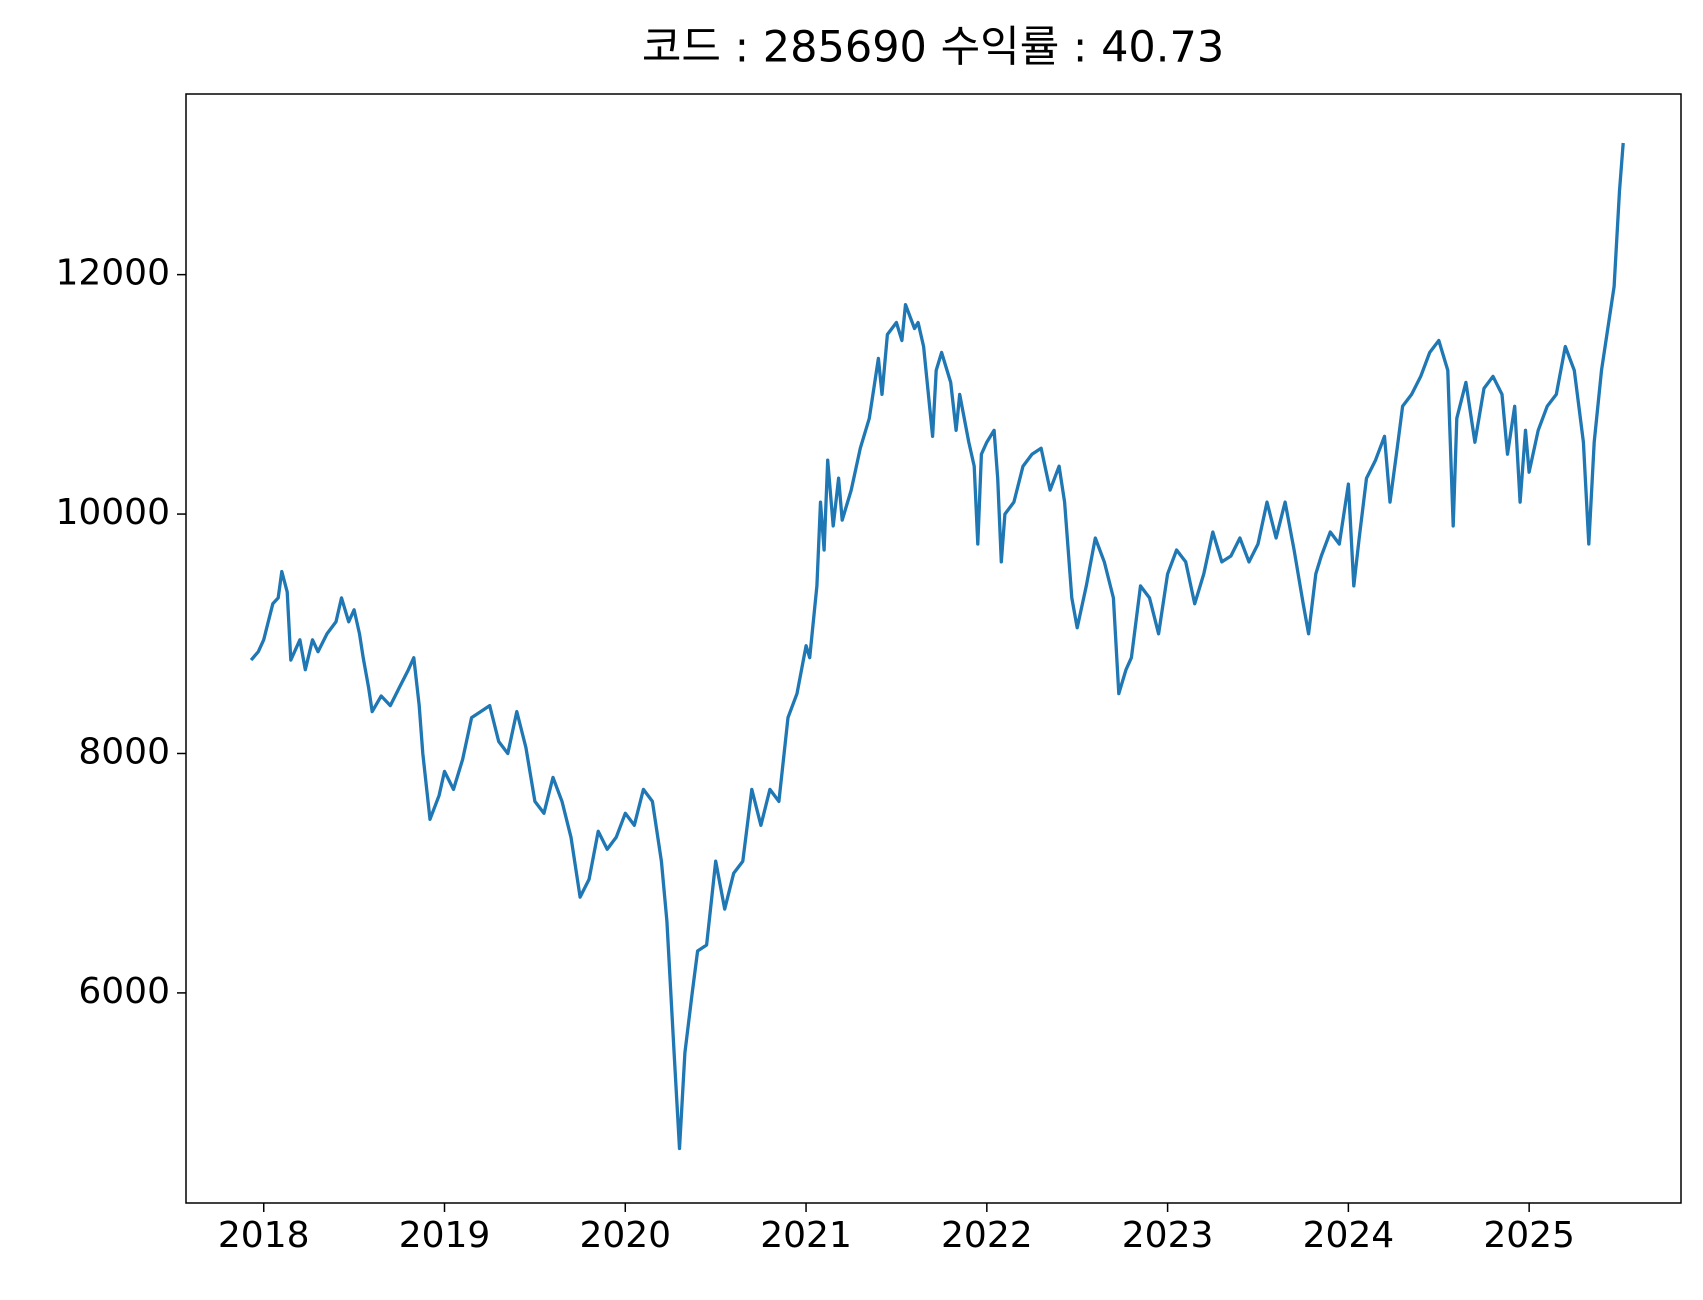 The image size is (1703, 1300). I want to click on y-tick-label: 8000, so click(124, 751).